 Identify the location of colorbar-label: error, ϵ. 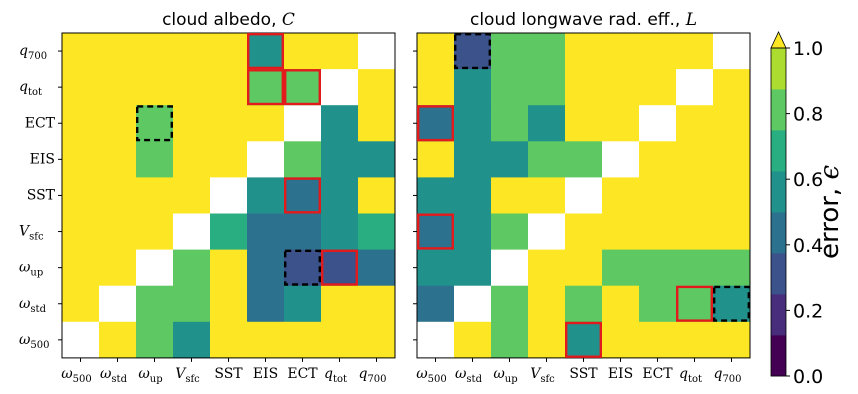
(830, 212).